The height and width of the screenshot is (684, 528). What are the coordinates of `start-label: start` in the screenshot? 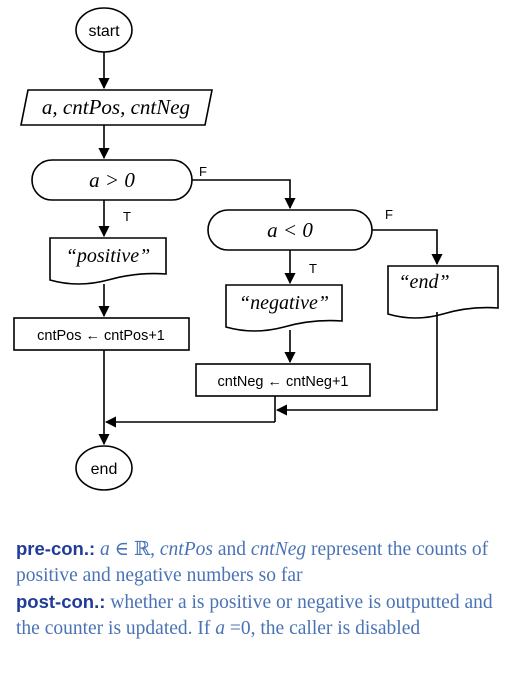 It's located at (104, 31).